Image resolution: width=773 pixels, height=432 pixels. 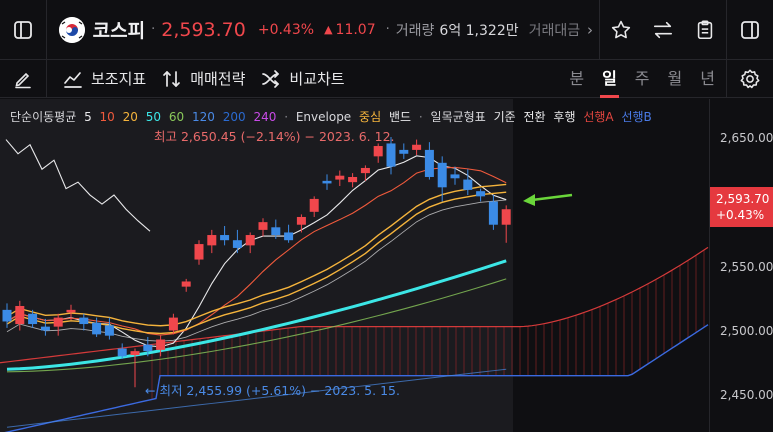 What do you see at coordinates (675, 78) in the screenshot?
I see `period-tab-month: 월` at bounding box center [675, 78].